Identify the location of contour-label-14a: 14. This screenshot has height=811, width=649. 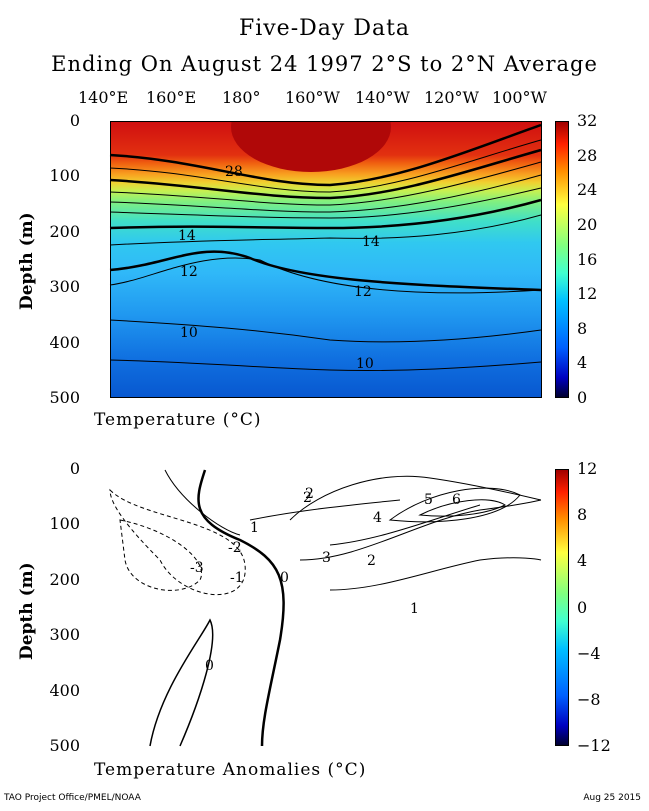
(187, 236).